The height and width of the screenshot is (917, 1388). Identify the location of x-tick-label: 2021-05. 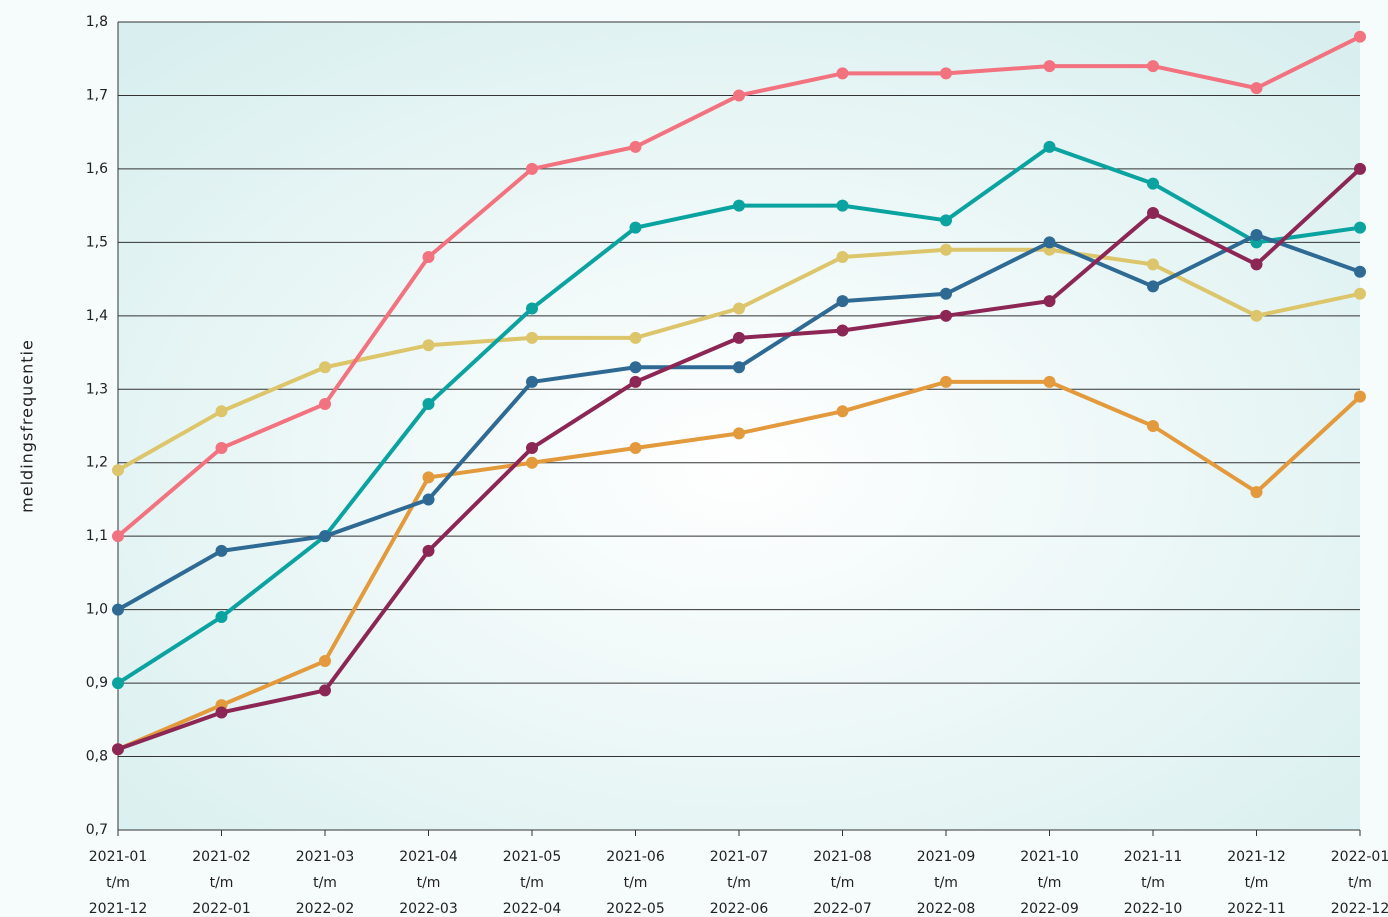
(532, 857).